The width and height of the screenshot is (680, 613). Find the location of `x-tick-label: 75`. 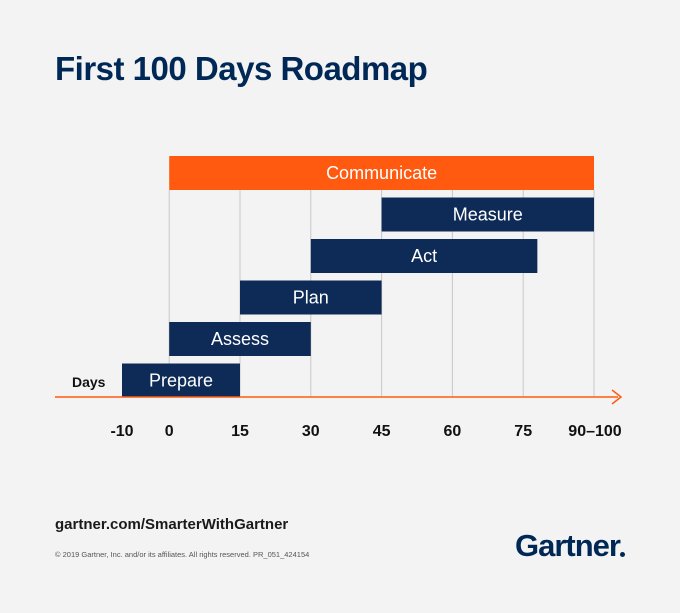

x-tick-label: 75 is located at coordinates (523, 431).